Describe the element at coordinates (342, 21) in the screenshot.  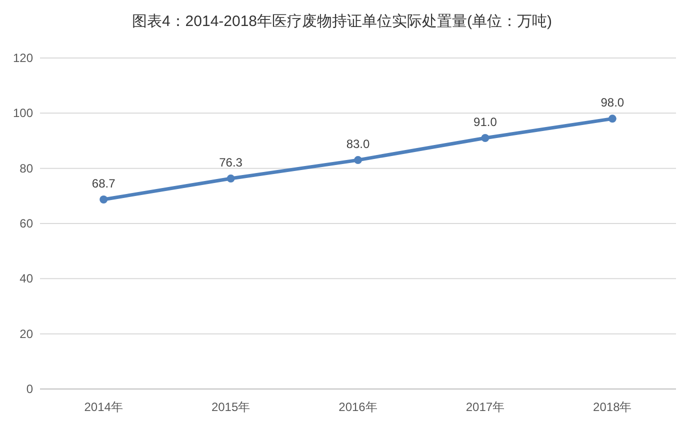
I see `title: 图表4：2014-2018年医疗废物持证单位实际处置量(单位：万吨)` at that location.